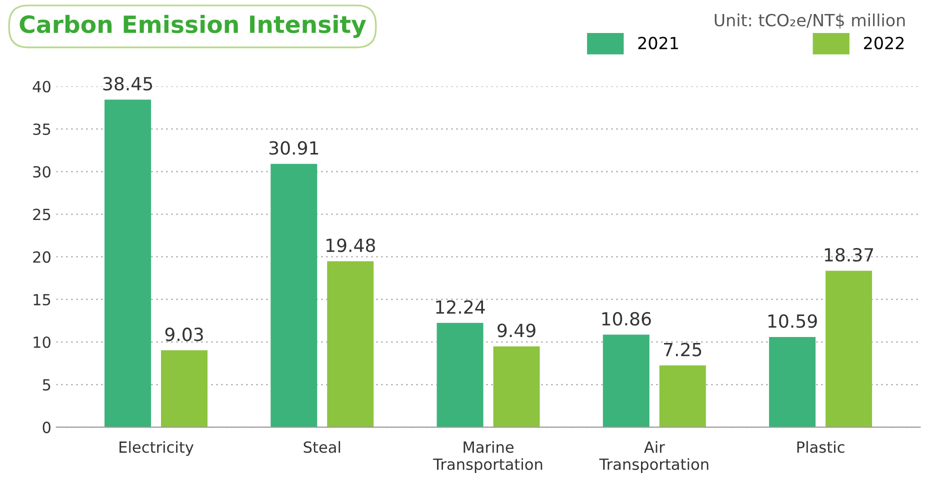  What do you see at coordinates (460, 307) in the screenshot?
I see `data-label: 12.24` at bounding box center [460, 307].